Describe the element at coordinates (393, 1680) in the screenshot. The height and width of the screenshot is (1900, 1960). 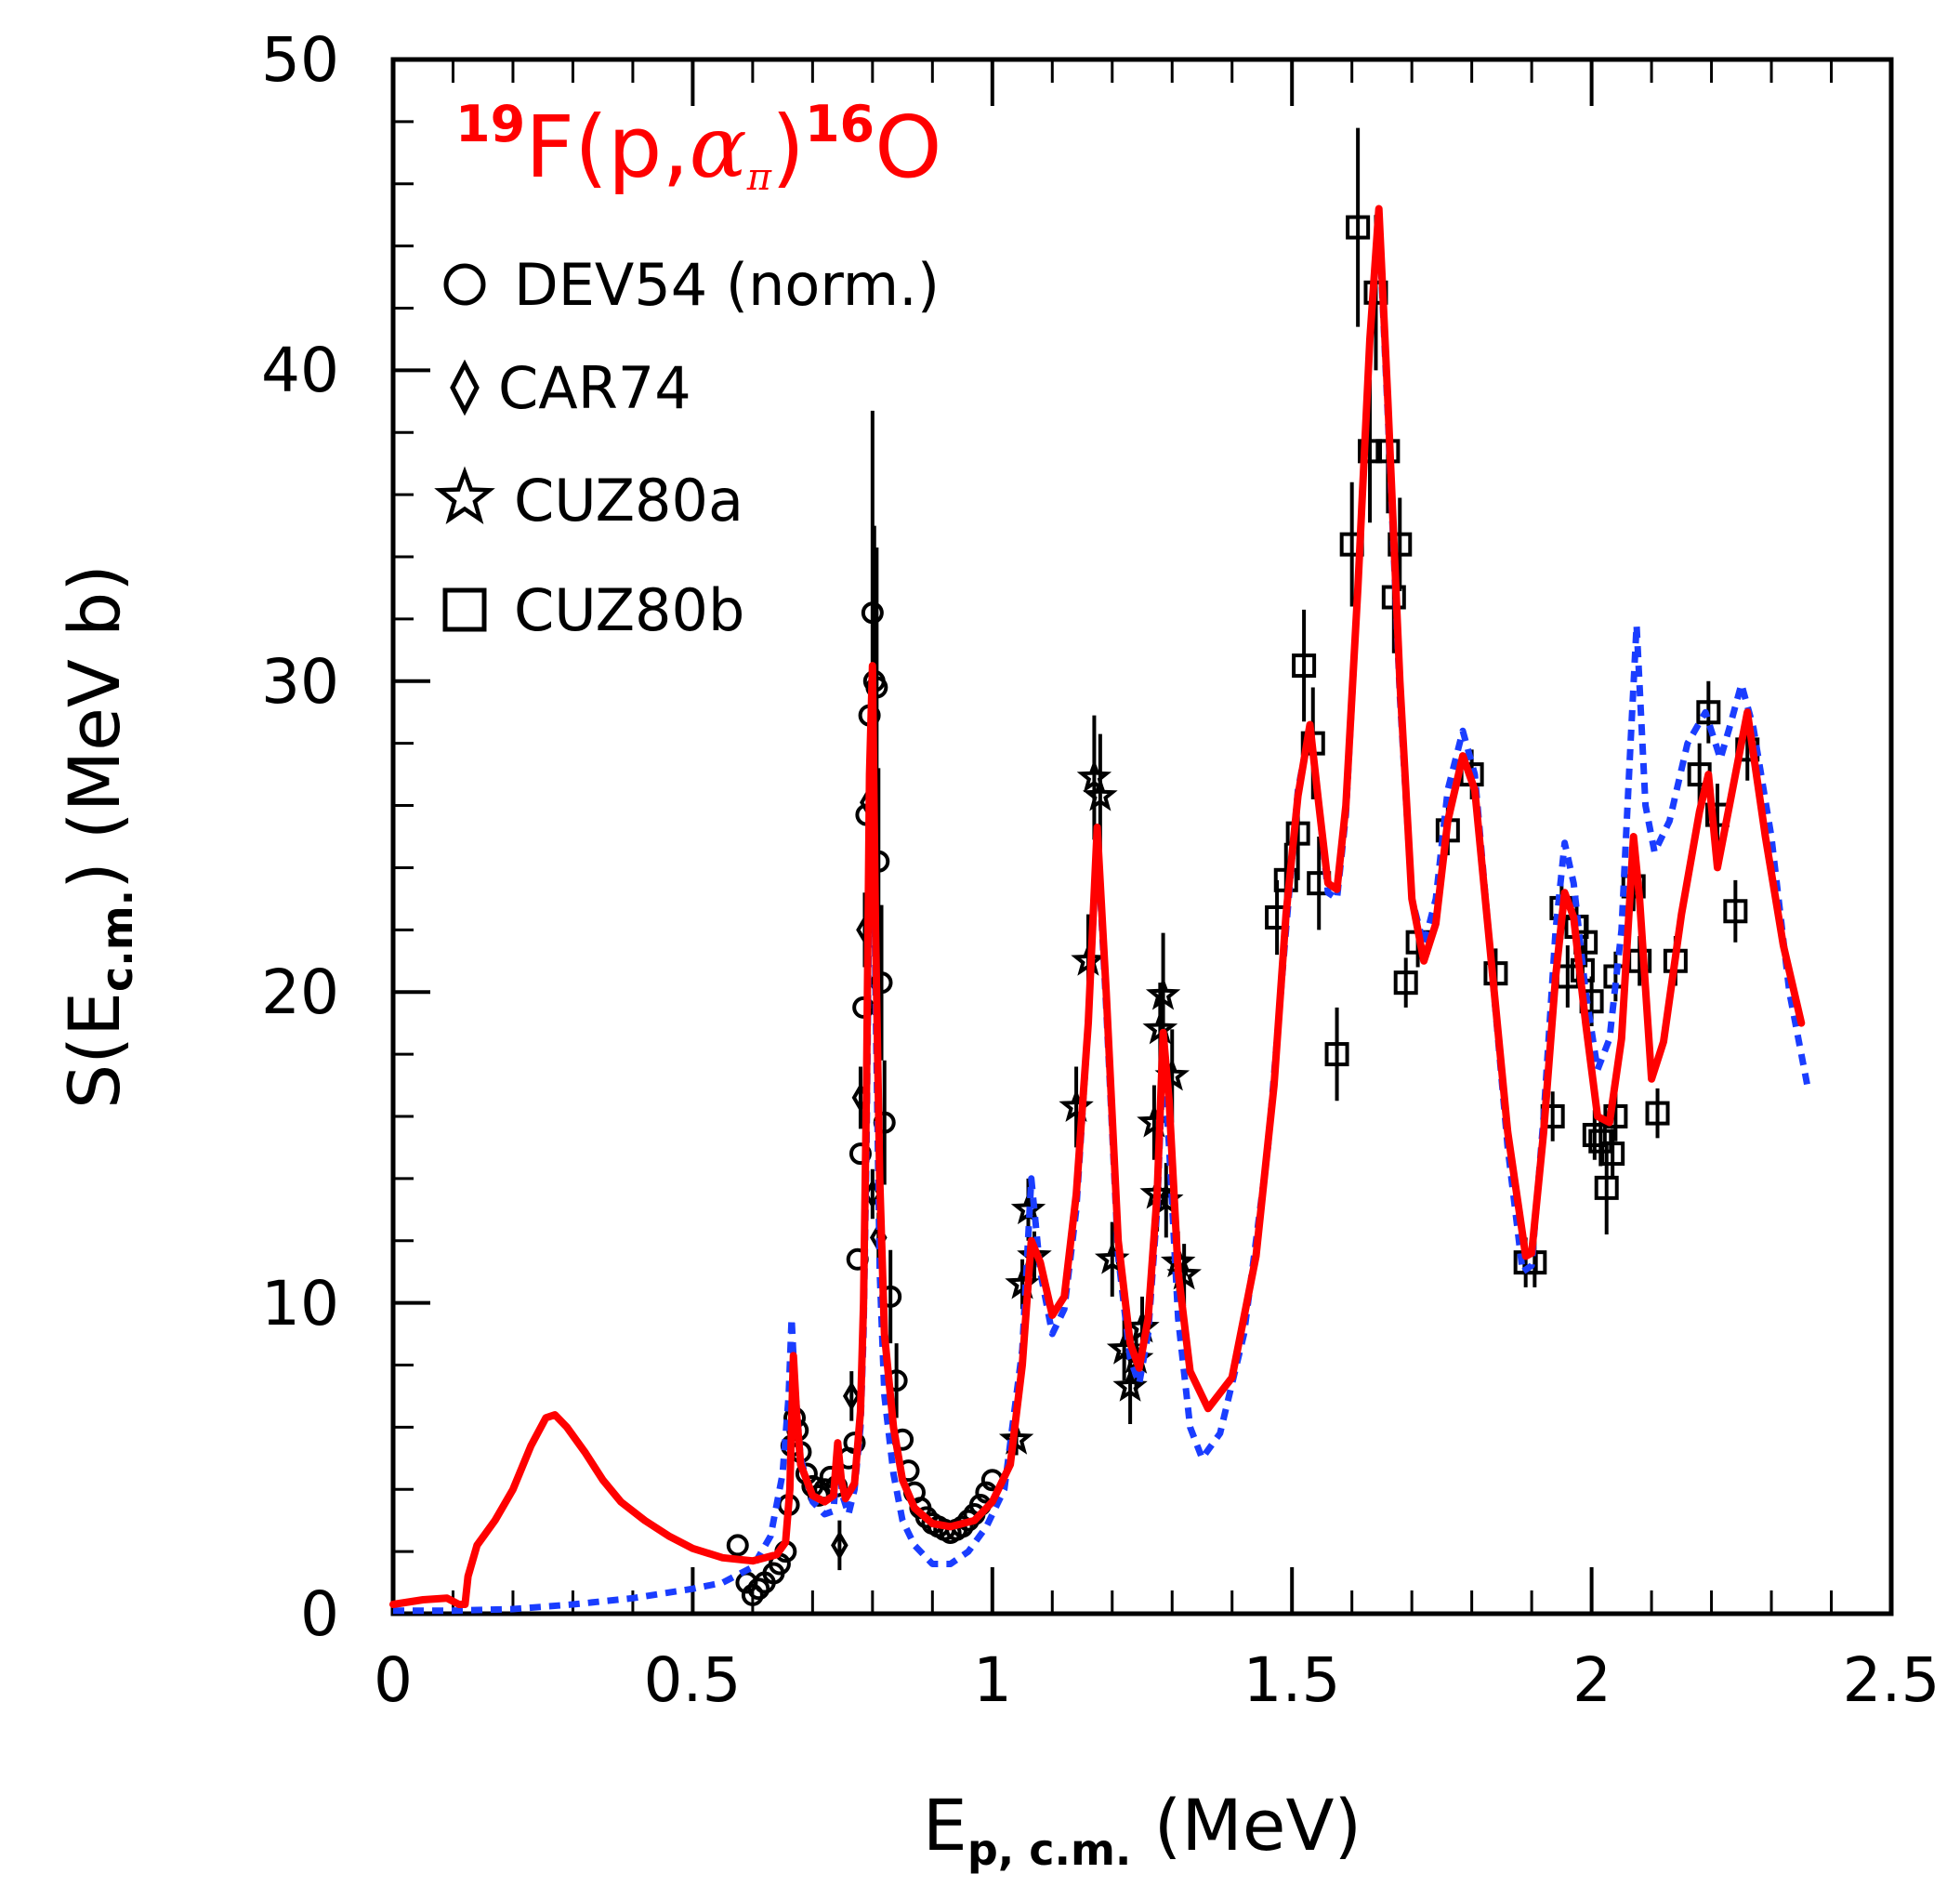
I see `x-tick-label: 0` at that location.